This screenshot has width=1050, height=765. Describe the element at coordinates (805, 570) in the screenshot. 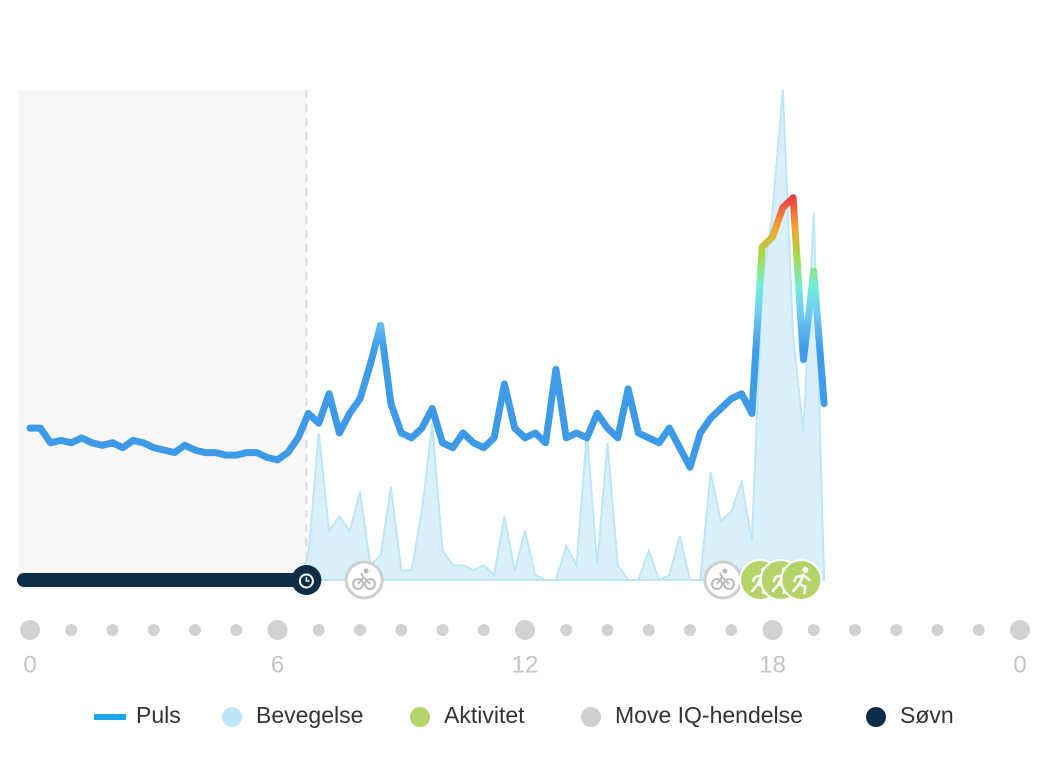

I see `runner-head` at that location.